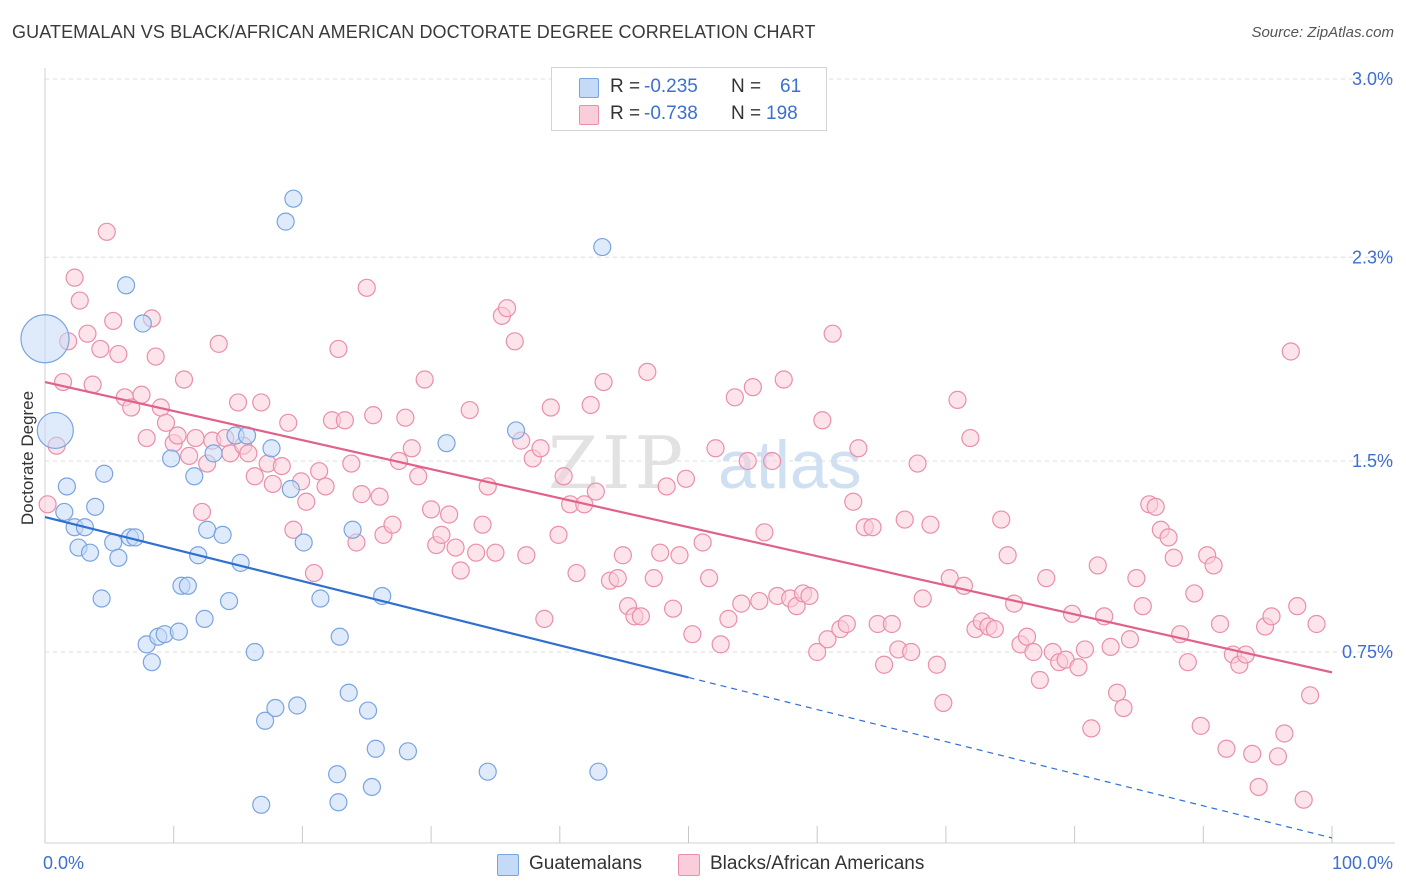 This screenshot has height=892, width=1406. Describe the element at coordinates (1372, 257) in the screenshot. I see `y-tick-label: 2.3%` at that location.